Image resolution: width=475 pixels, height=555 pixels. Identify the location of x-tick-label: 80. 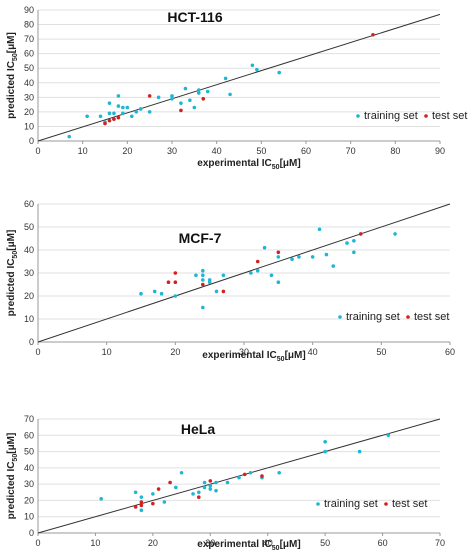
(395, 151).